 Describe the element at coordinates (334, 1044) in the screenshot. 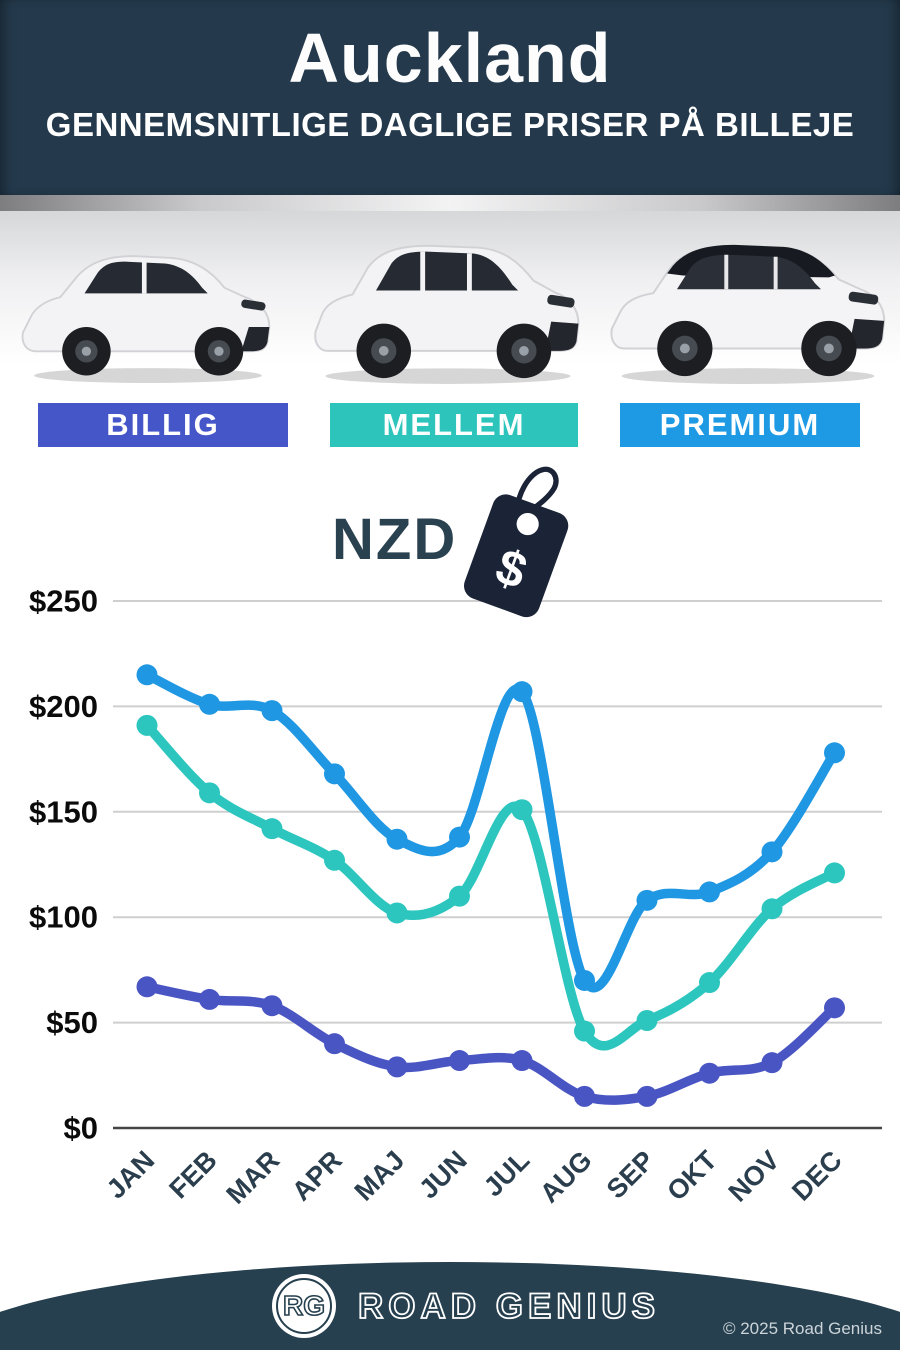

I see `point-billig-APR` at that location.